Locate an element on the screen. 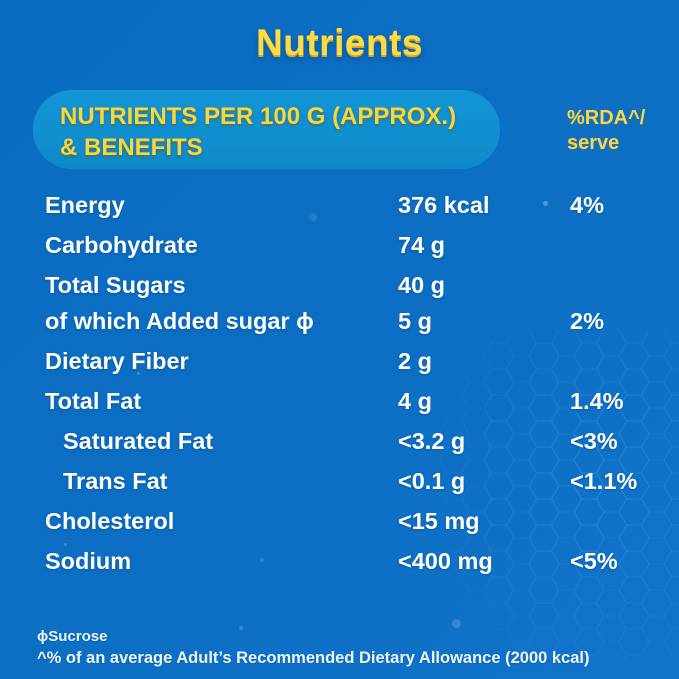 The width and height of the screenshot is (679, 679). page-title: Nutrients is located at coordinates (339, 42).